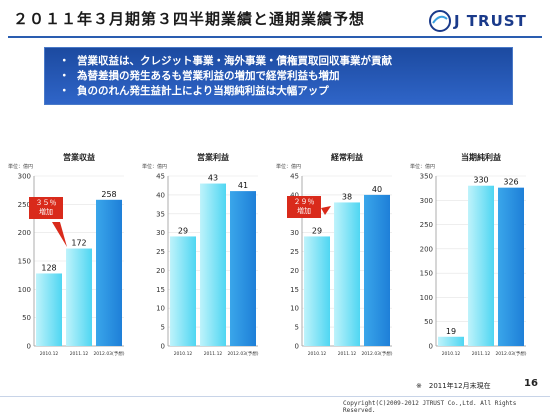 The width and height of the screenshot is (550, 413). I want to click on bar-value-label: 258, so click(108, 194).